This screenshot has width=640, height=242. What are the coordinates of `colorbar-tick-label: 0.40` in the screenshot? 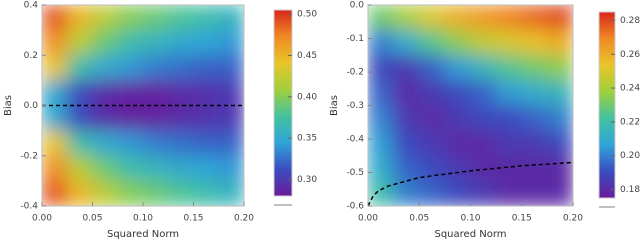 It's located at (307, 97).